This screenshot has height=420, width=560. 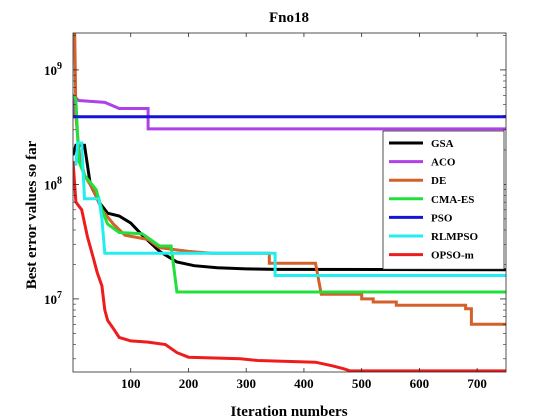 What do you see at coordinates (443, 163) in the screenshot?
I see `legend-label-aco: ACO` at bounding box center [443, 163].